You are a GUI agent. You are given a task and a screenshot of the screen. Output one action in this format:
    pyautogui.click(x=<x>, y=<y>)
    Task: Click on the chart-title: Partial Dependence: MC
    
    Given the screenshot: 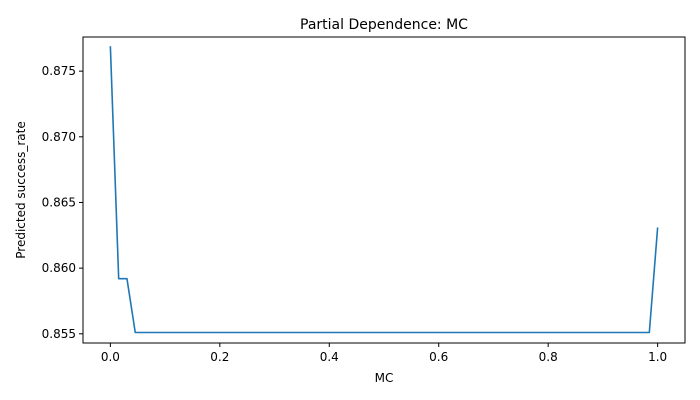 What is the action you would take?
    pyautogui.click(x=384, y=25)
    